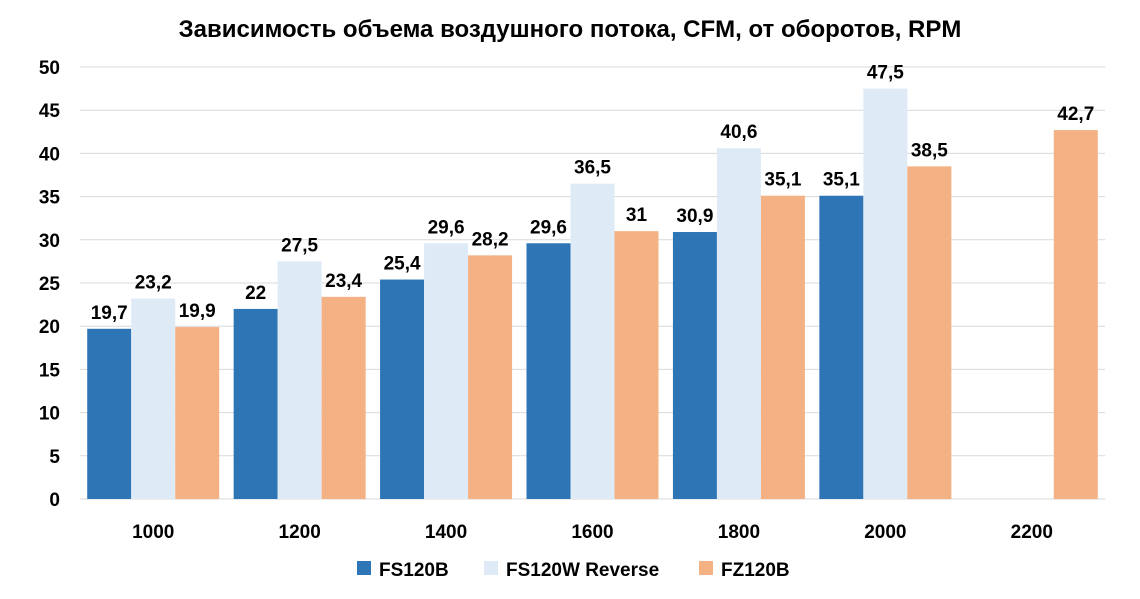 Image resolution: width=1140 pixels, height=599 pixels. Describe the element at coordinates (153, 283) in the screenshot. I see `data-label: 23,2` at that location.